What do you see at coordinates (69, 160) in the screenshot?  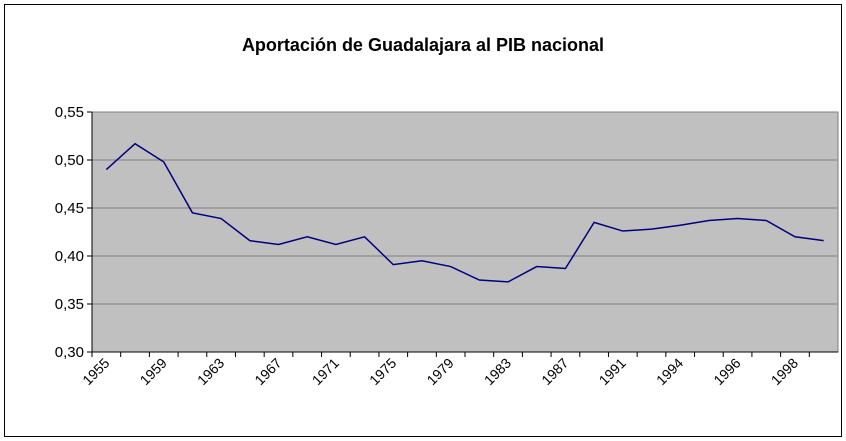 I see `y-tick-label: 0,50` at bounding box center [69, 160].